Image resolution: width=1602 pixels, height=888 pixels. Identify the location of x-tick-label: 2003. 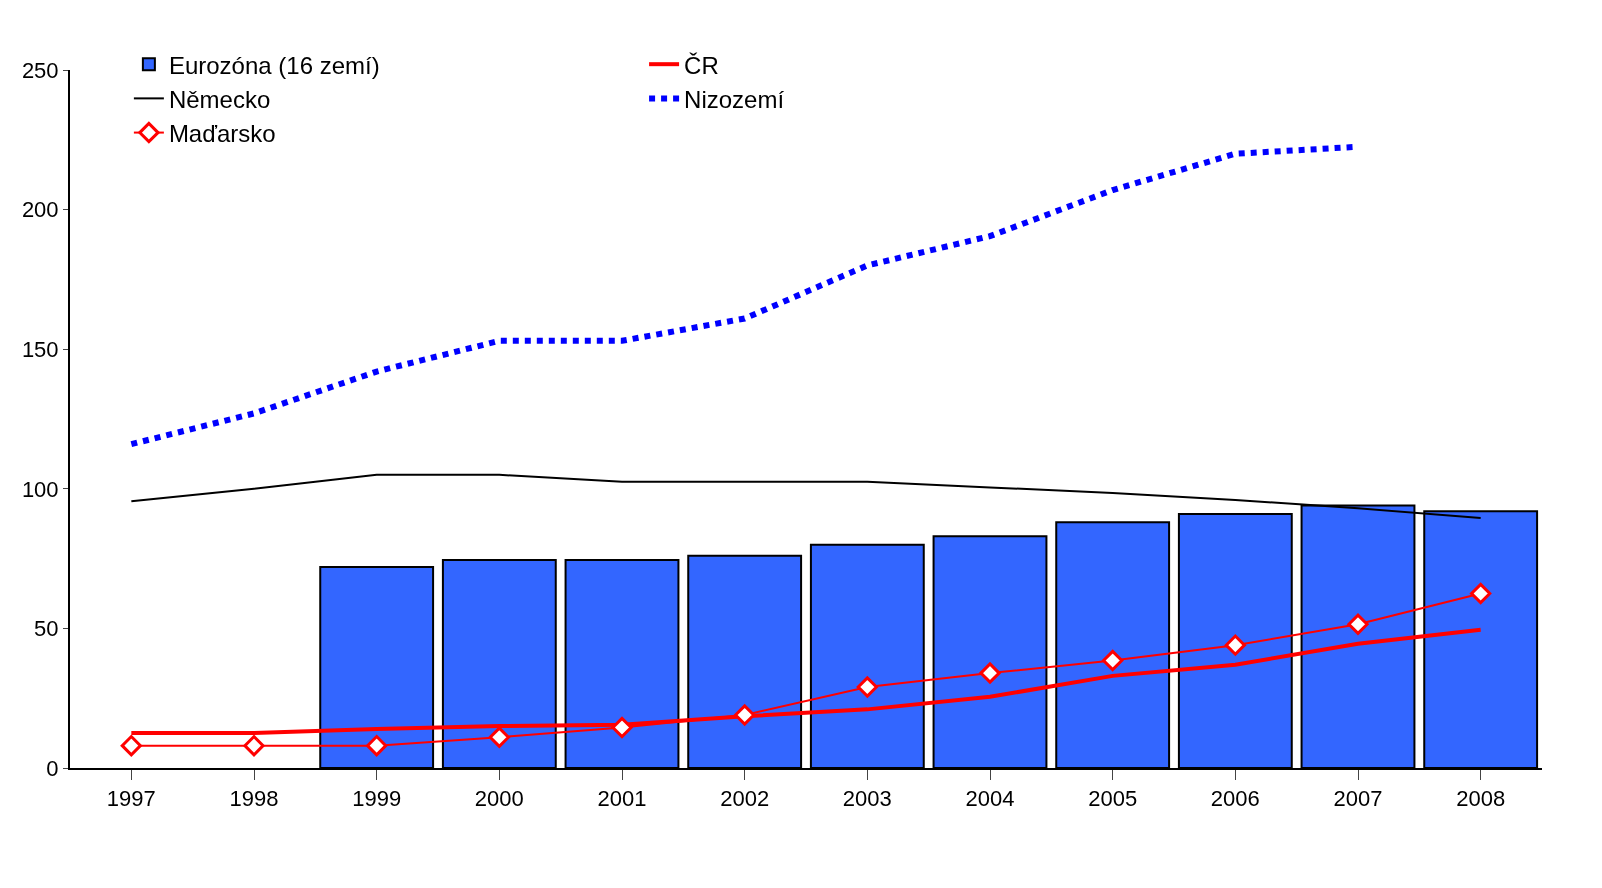
(867, 799).